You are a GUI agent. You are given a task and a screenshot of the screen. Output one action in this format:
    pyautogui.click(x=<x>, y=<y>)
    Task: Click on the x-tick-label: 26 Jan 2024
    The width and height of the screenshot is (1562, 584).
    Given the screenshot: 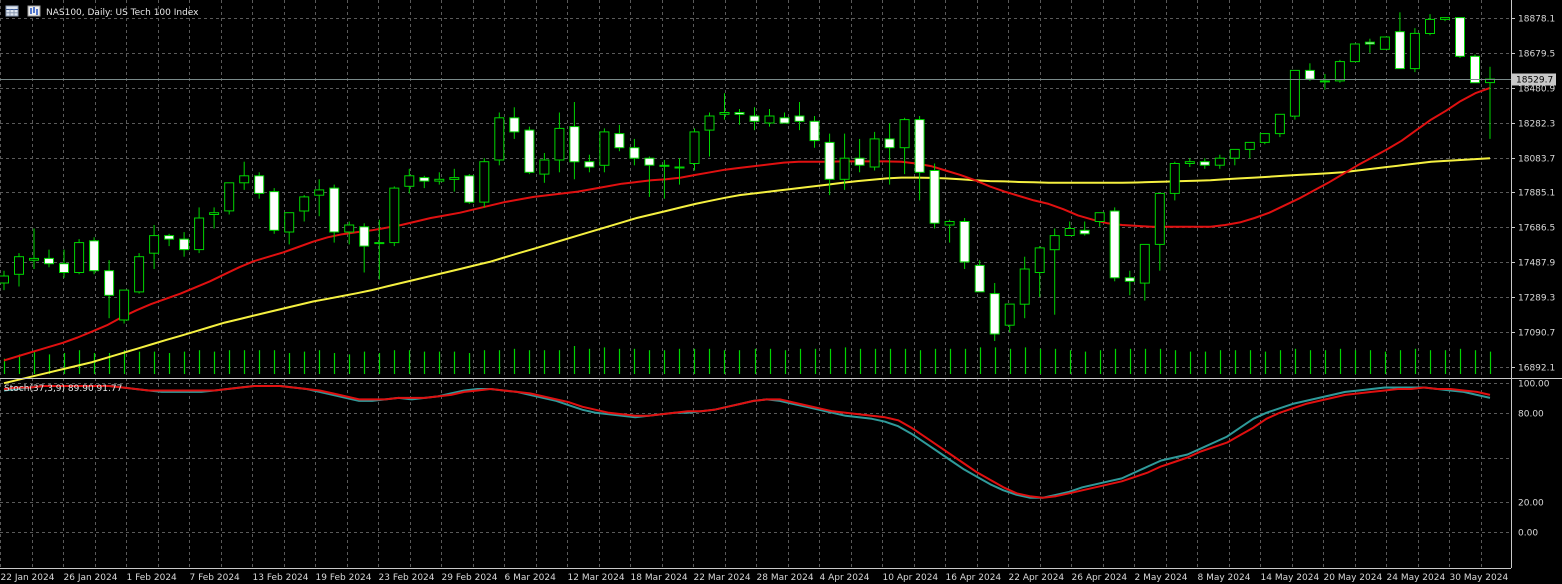 What is the action you would take?
    pyautogui.click(x=91, y=578)
    